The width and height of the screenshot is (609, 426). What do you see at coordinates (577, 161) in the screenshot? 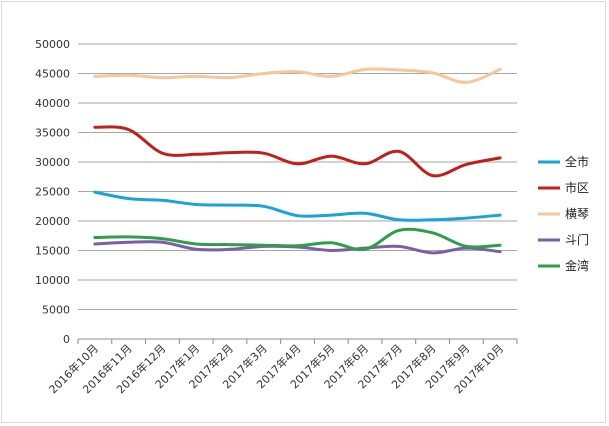
I see `legend-label: 全市` at bounding box center [577, 161].